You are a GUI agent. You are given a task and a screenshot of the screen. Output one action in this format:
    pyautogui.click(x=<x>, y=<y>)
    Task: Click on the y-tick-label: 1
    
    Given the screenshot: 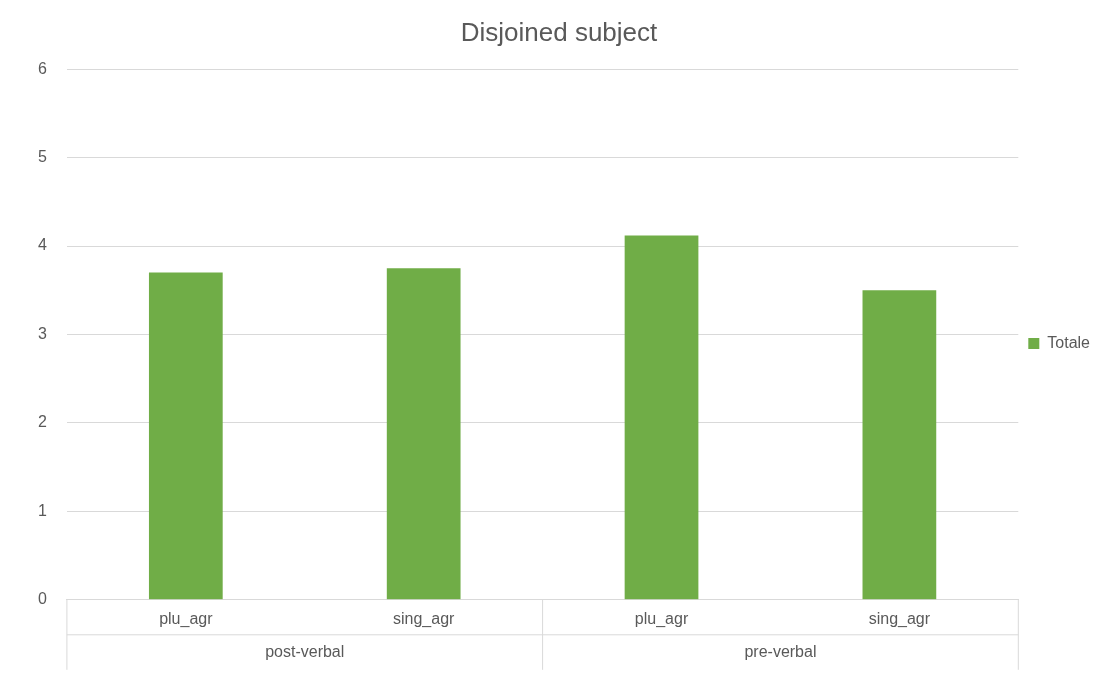 What is the action you would take?
    pyautogui.click(x=42, y=510)
    